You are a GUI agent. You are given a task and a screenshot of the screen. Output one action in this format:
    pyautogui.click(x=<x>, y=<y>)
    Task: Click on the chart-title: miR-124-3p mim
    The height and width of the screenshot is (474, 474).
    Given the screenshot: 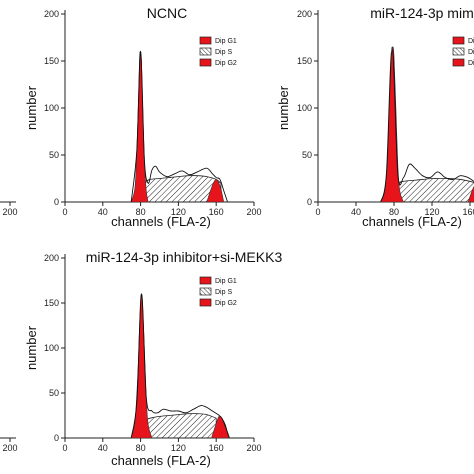 What is the action you would take?
    pyautogui.click(x=421, y=13)
    